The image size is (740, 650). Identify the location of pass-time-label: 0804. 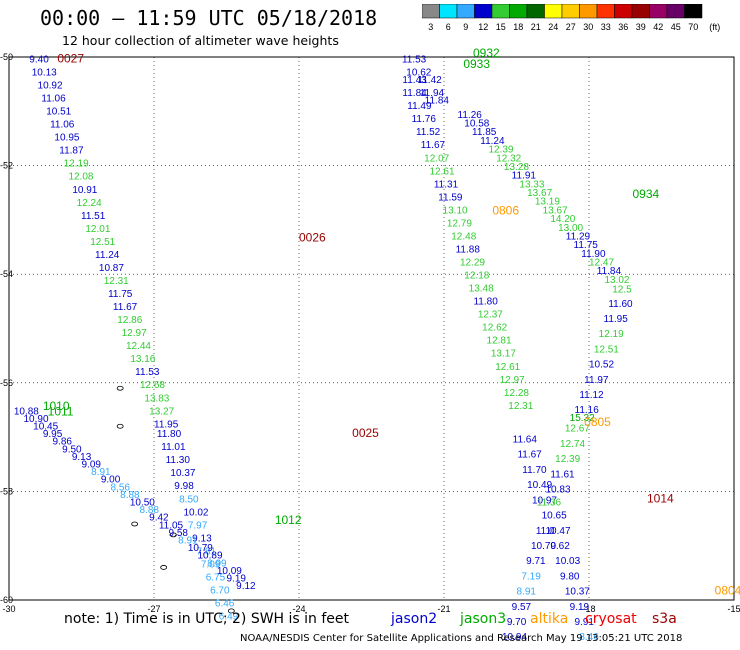
(727, 591).